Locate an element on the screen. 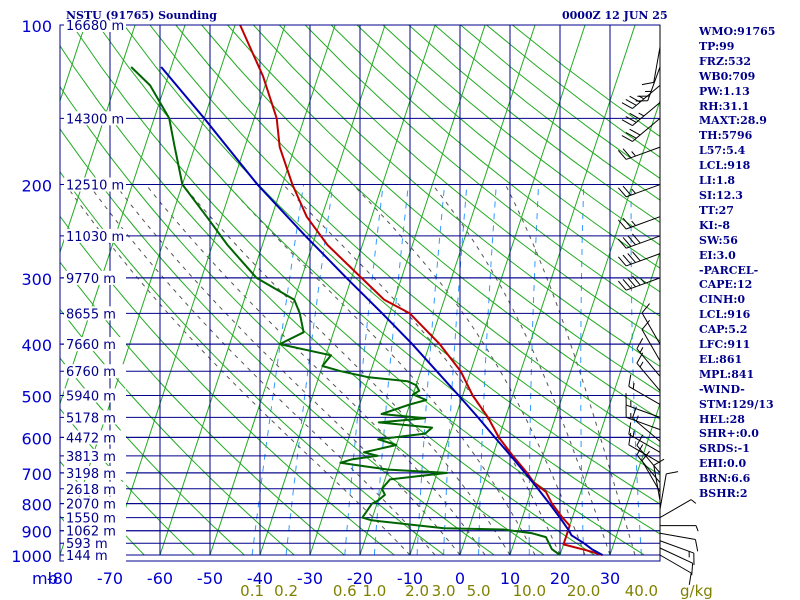 The image size is (800, 600). stat-item: LFC:911 is located at coordinates (725, 345).